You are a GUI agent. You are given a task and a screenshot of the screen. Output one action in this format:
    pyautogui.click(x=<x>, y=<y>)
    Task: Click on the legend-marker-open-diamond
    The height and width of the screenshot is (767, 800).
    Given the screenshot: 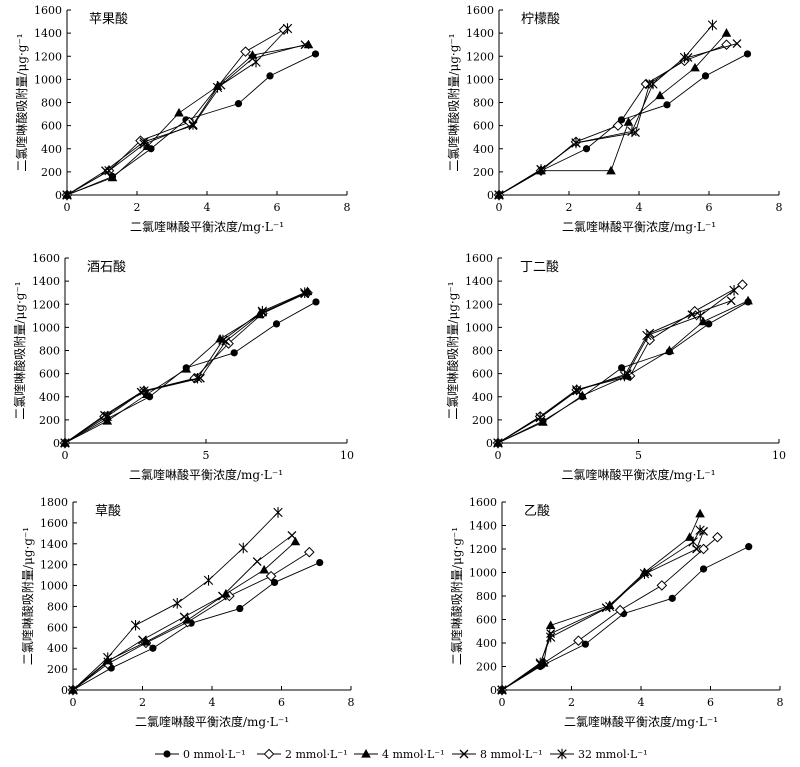 What is the action you would take?
    pyautogui.click(x=269, y=754)
    